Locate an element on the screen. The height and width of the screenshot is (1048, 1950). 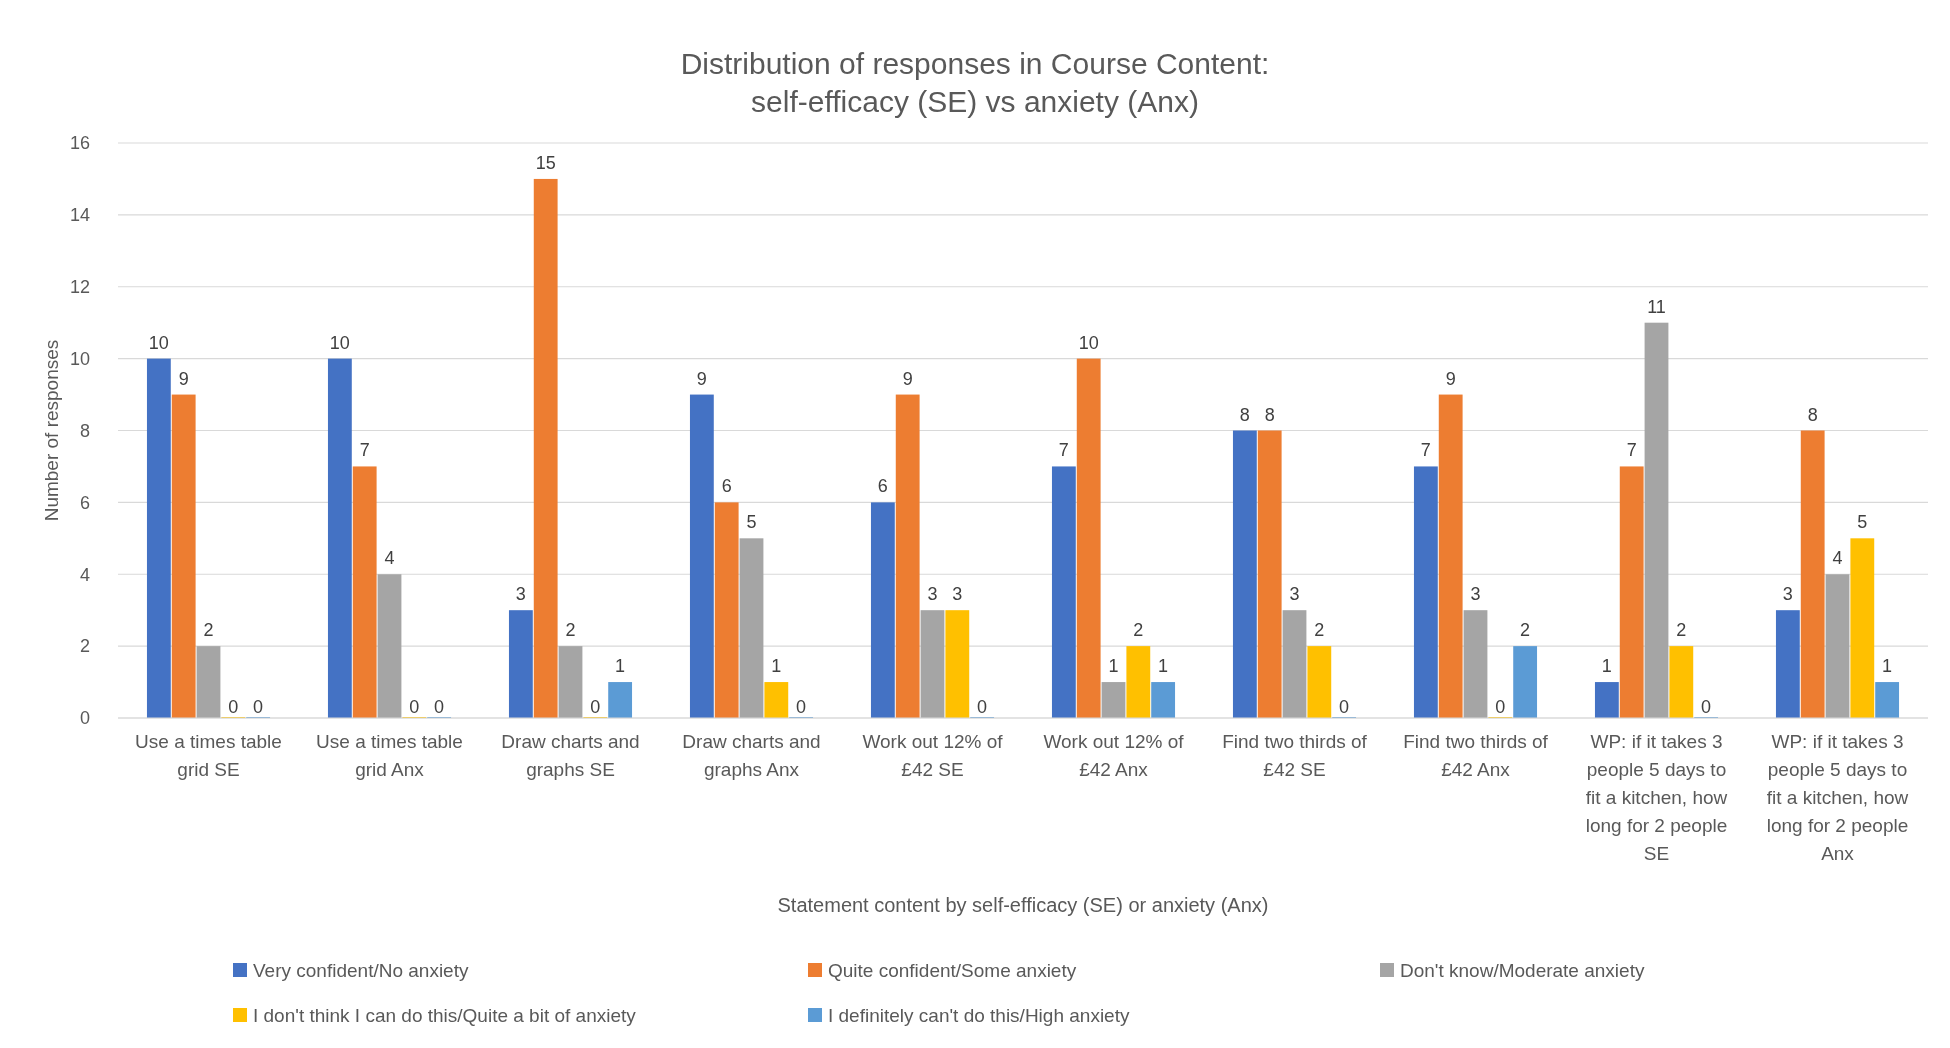
y-tick-label: 16 is located at coordinates (79, 143).